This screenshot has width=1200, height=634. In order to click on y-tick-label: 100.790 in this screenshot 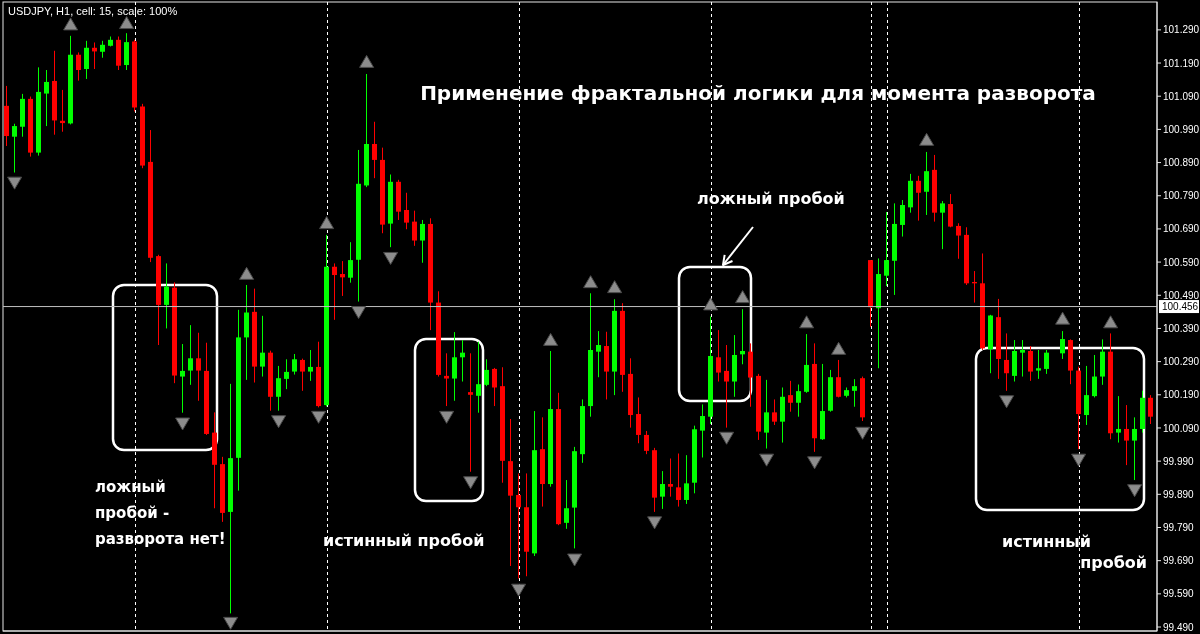, I will do `click(1181, 196)`.